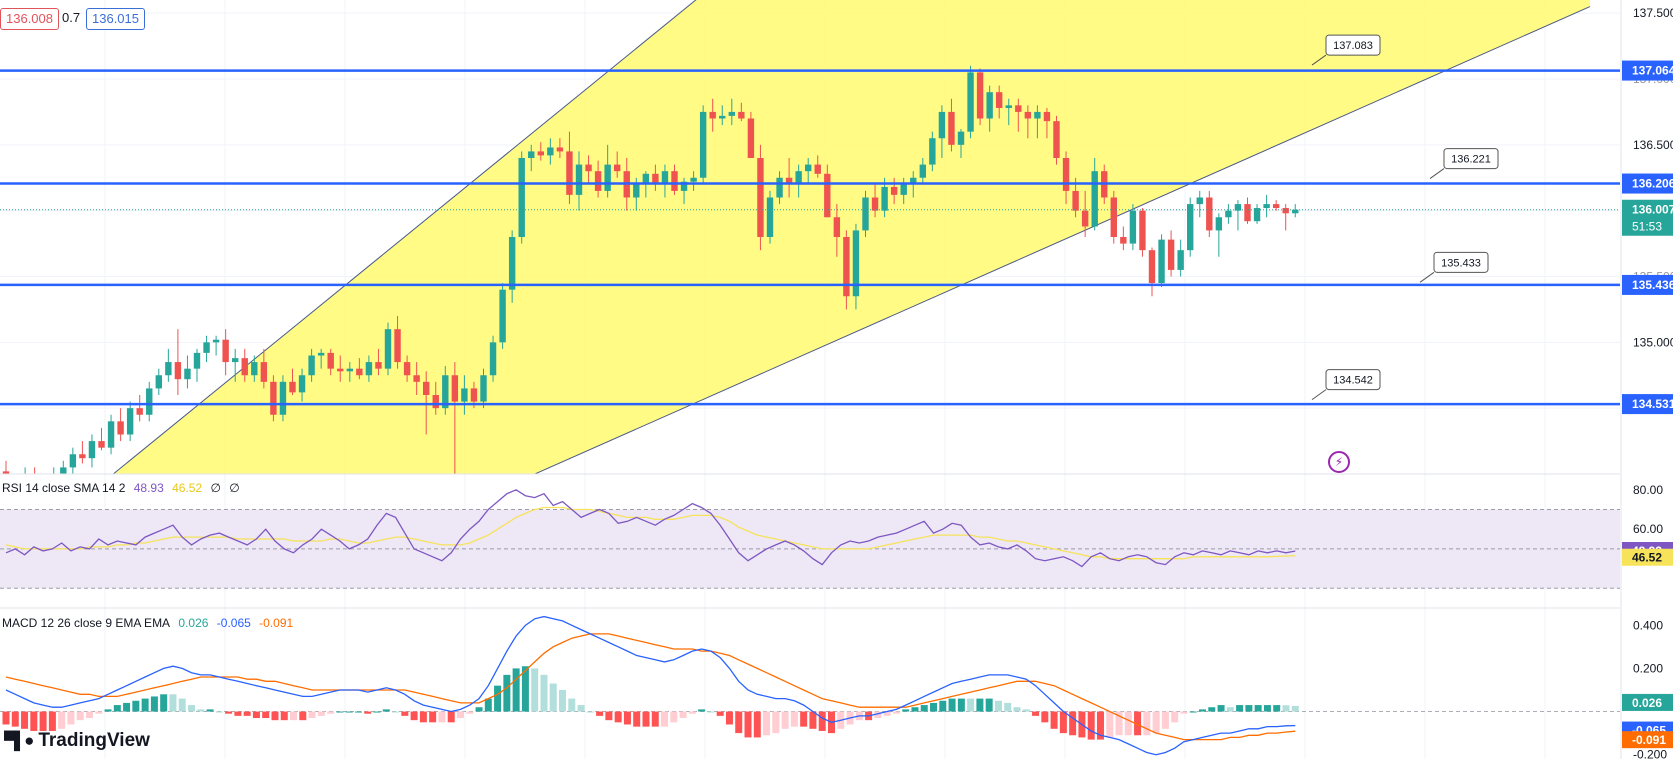 The width and height of the screenshot is (1673, 759). What do you see at coordinates (215, 488) in the screenshot?
I see `rsi-legend-extra1: ∅` at bounding box center [215, 488].